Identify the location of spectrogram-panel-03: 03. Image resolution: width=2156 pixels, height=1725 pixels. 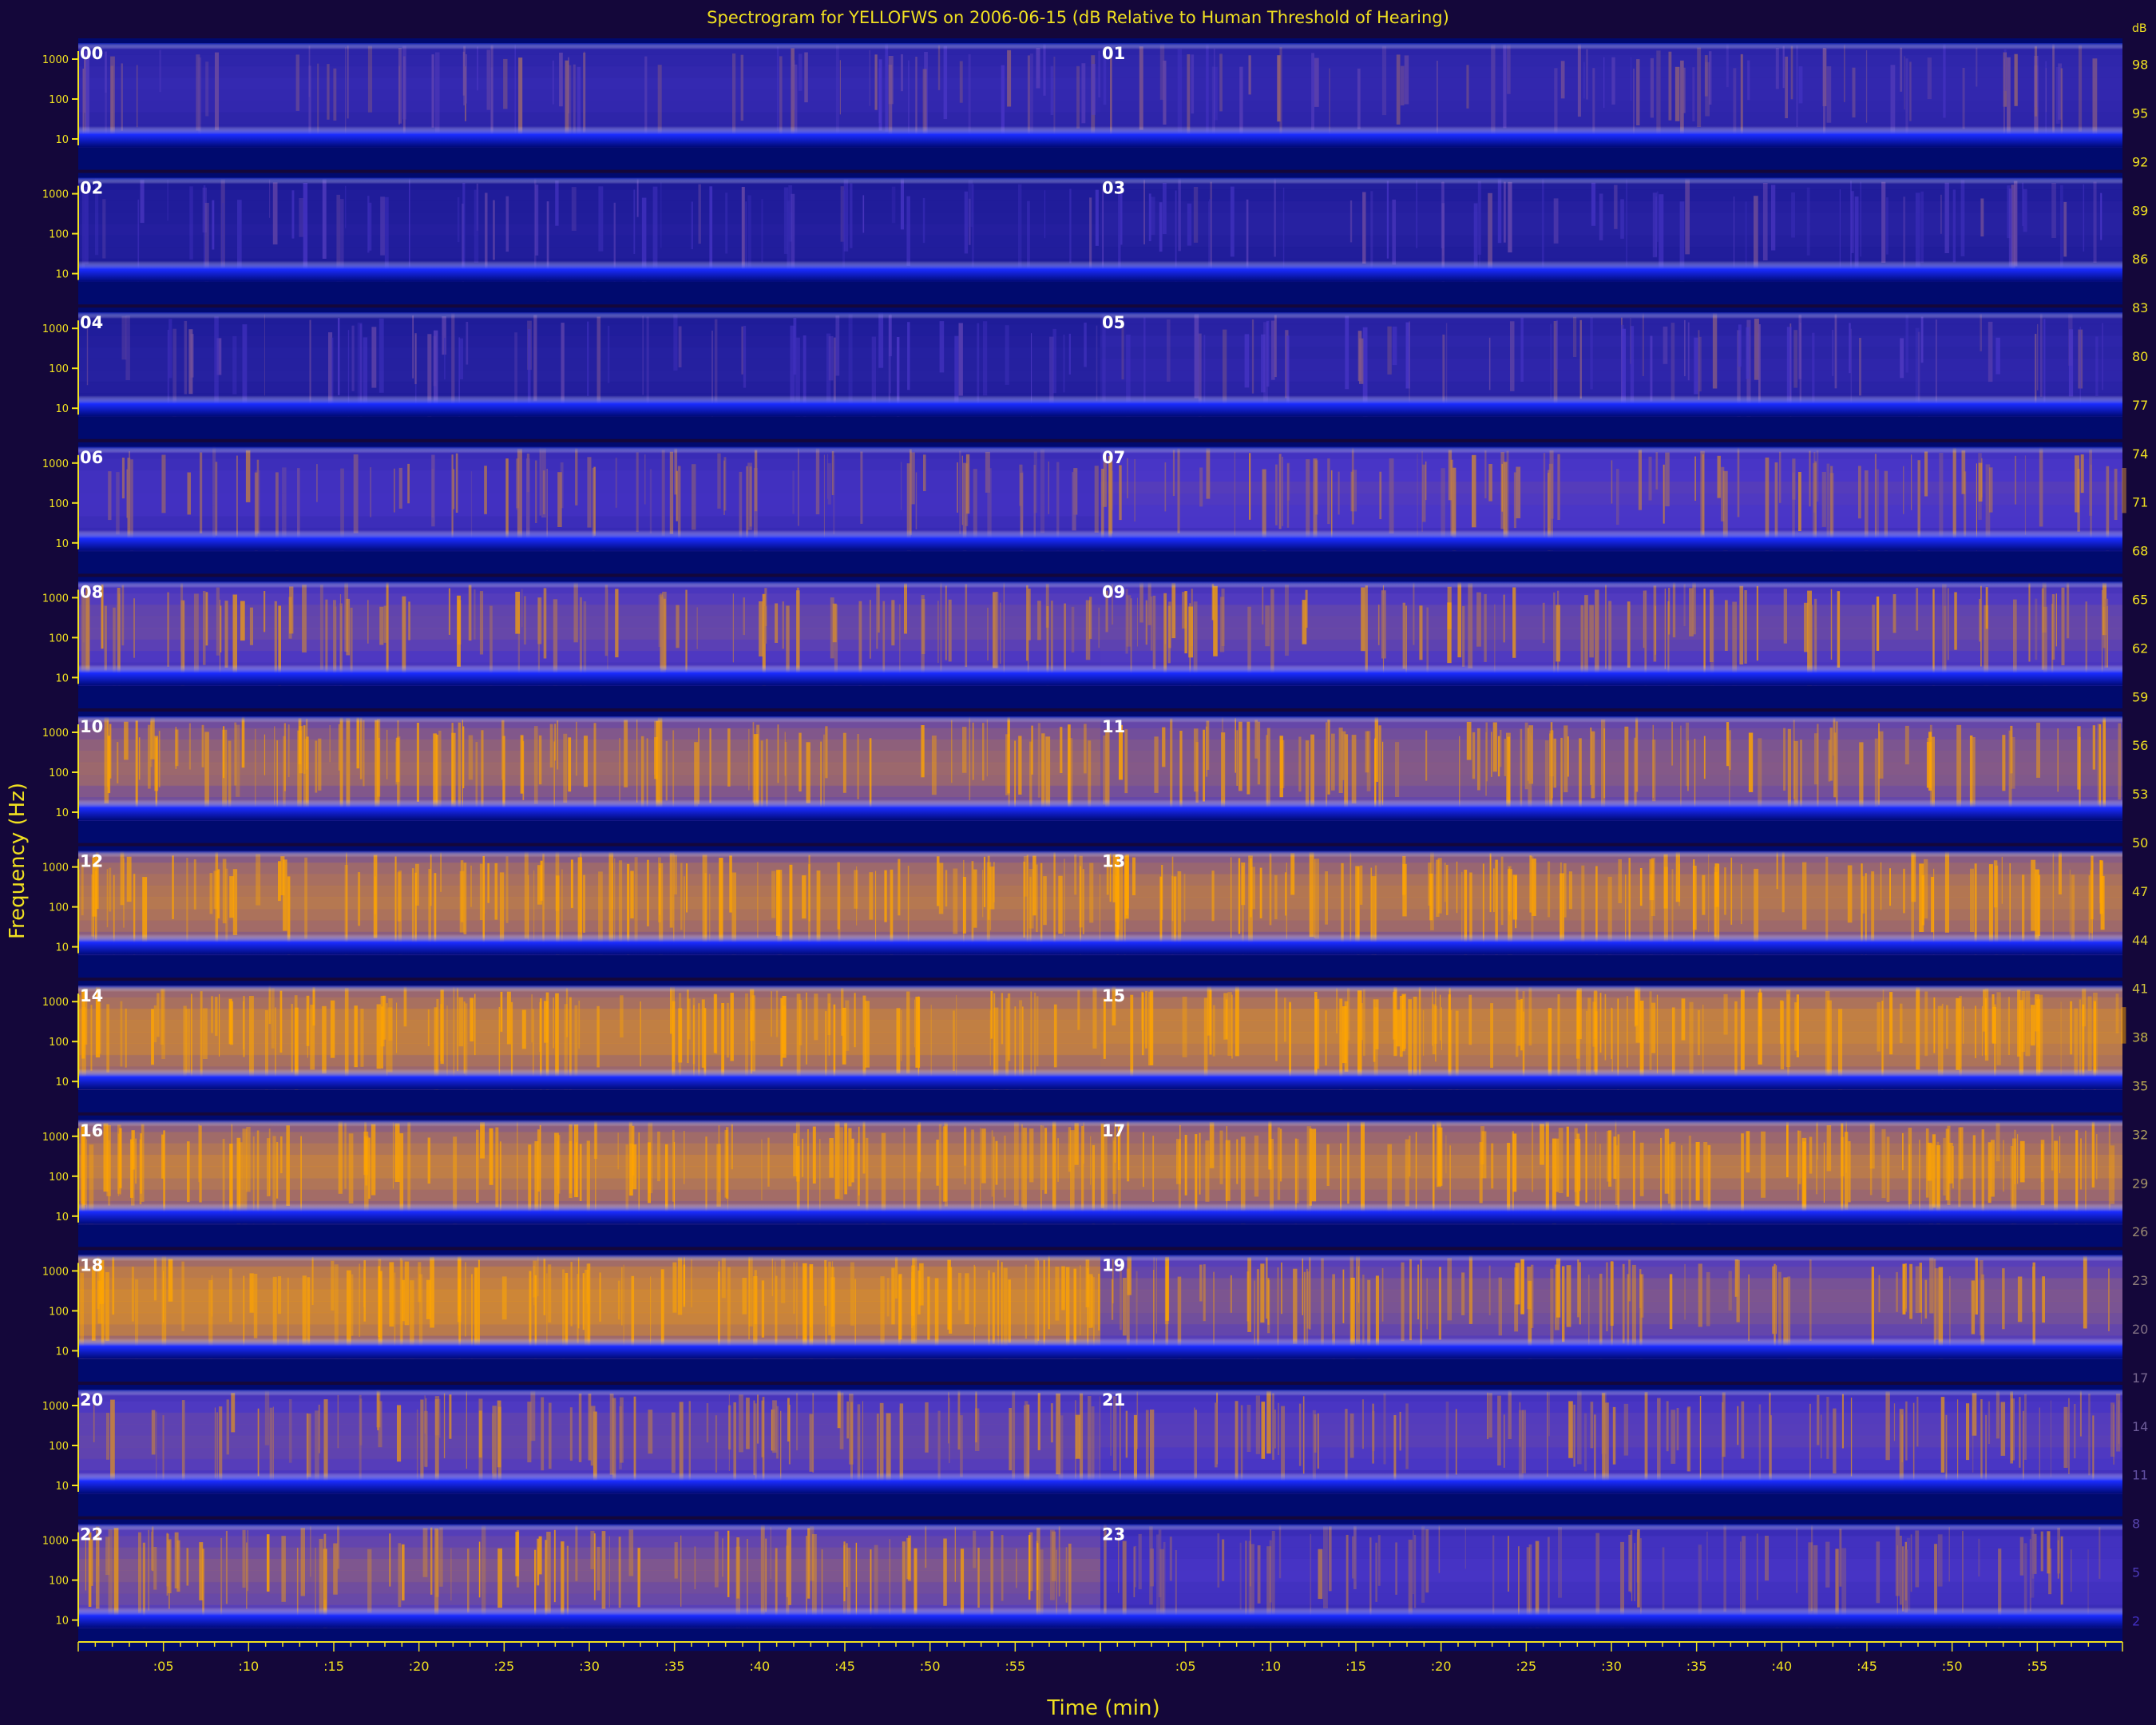
(1611, 230).